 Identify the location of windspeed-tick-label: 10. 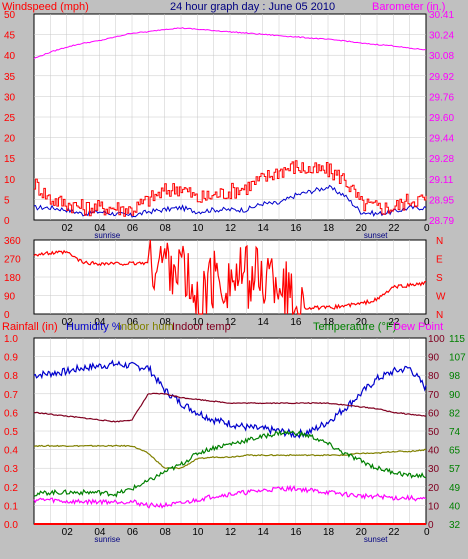
(10, 180).